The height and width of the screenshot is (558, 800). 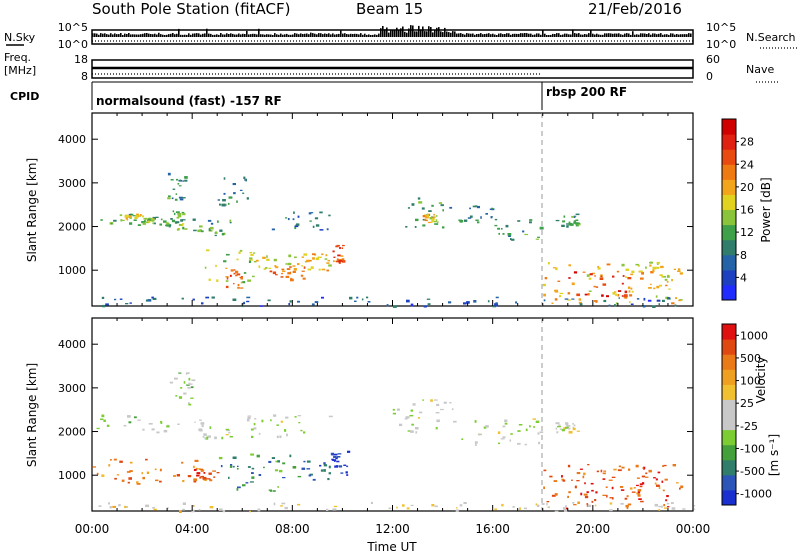 What do you see at coordinates (191, 9) in the screenshot?
I see `station-title: South Pole Station (fitACF)` at bounding box center [191, 9].